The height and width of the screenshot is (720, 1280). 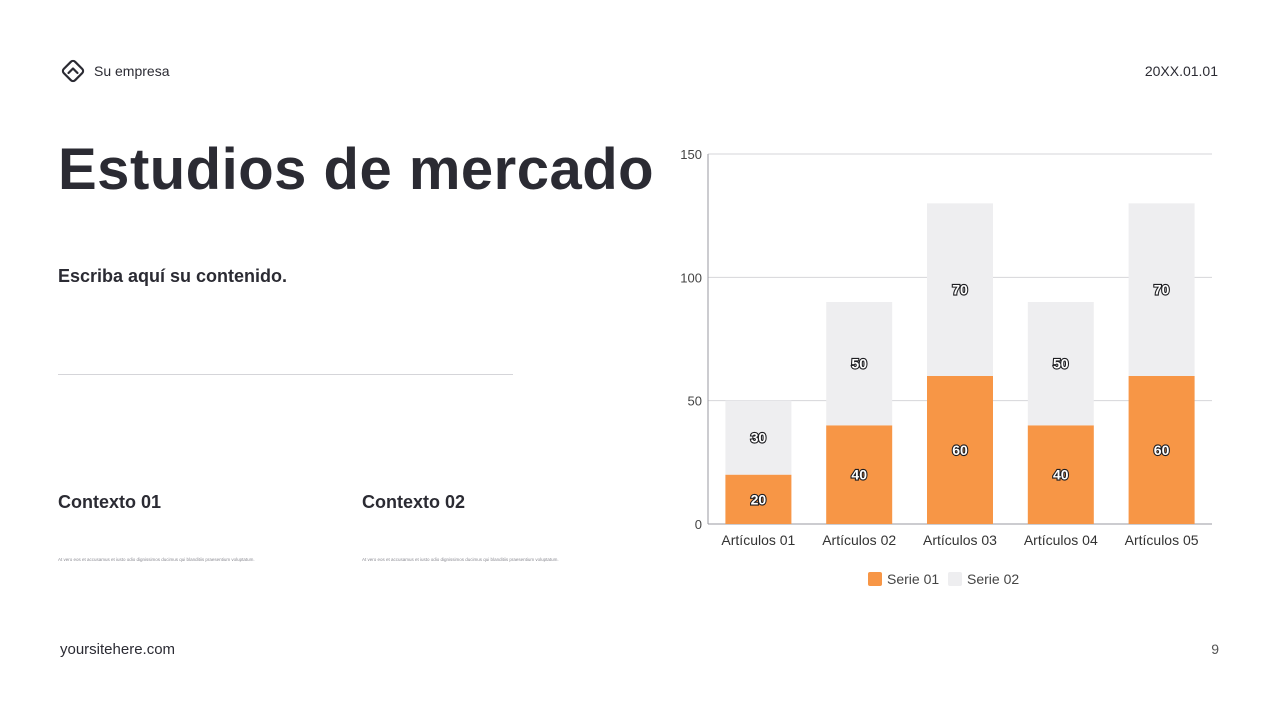 What do you see at coordinates (132, 71) in the screenshot?
I see `company-name: Su empresa` at bounding box center [132, 71].